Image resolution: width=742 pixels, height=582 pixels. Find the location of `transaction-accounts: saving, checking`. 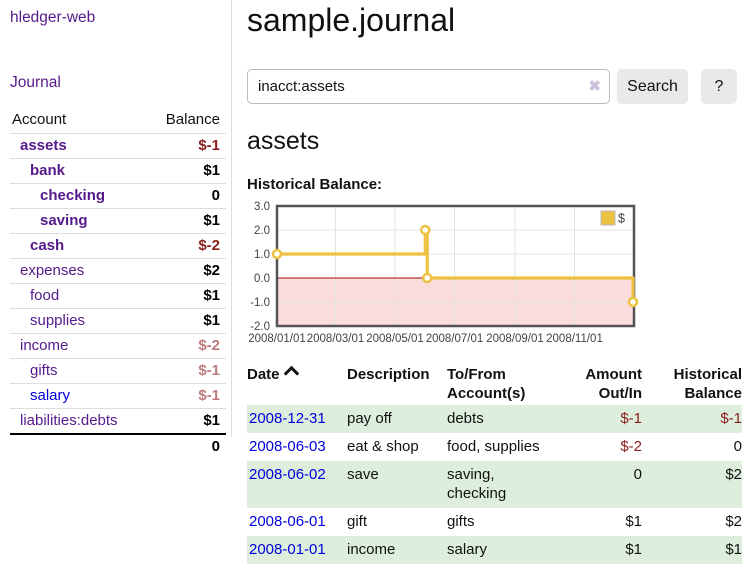

transaction-accounts: saving, checking is located at coordinates (477, 484).